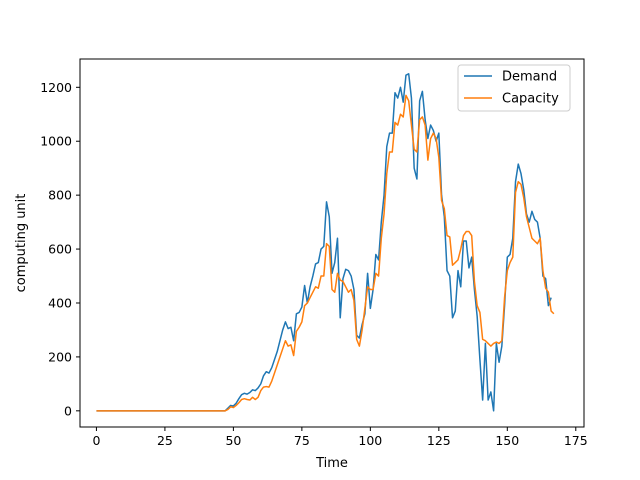  Describe the element at coordinates (576, 440) in the screenshot. I see `x-tick-label: 175` at that location.